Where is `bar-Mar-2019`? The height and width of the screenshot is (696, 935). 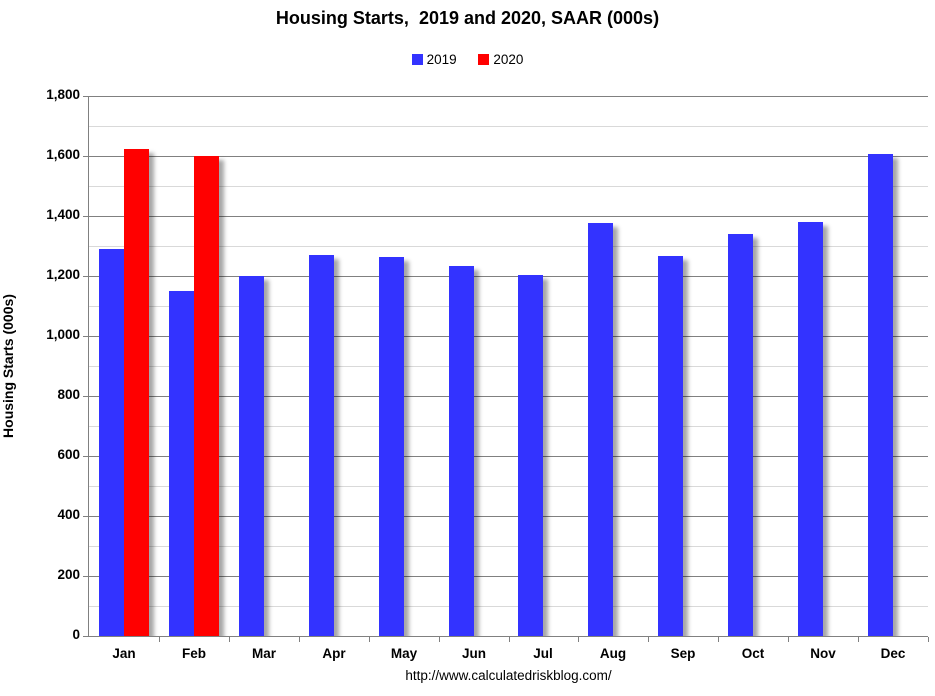 bar-Mar-2019 is located at coordinates (251, 456).